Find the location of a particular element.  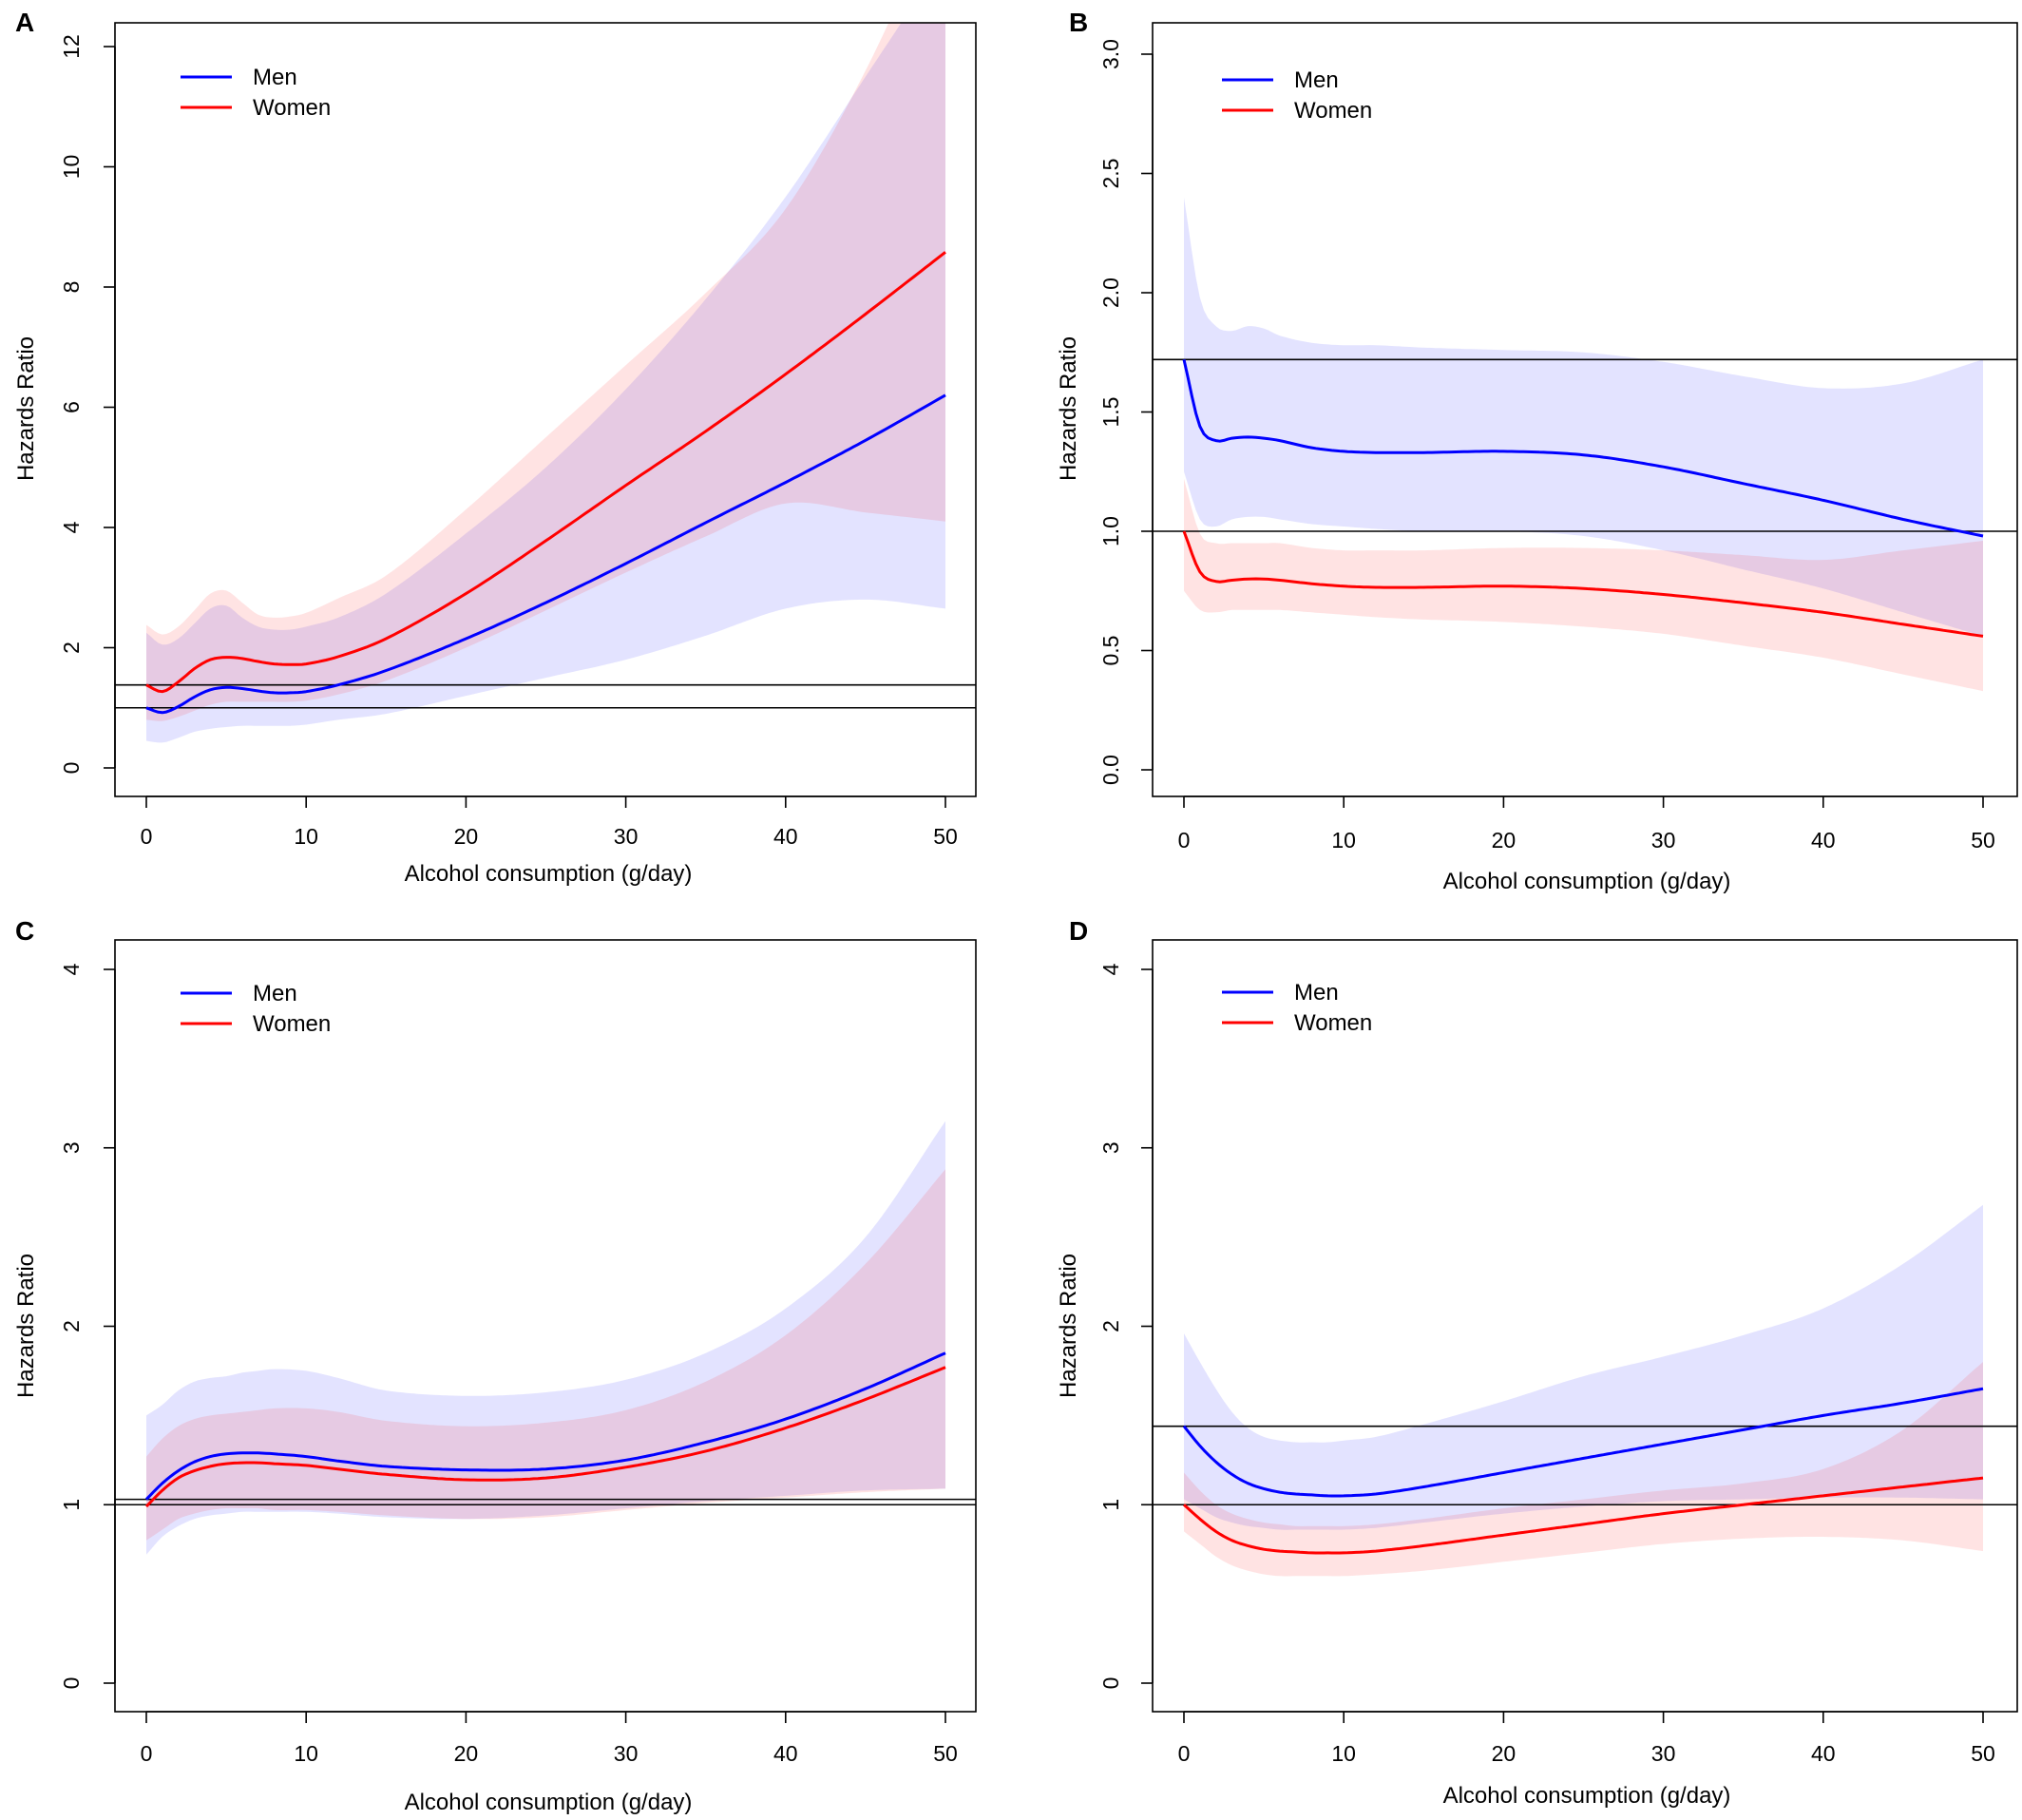

y-tick-label: 2.0 is located at coordinates (1110, 293).